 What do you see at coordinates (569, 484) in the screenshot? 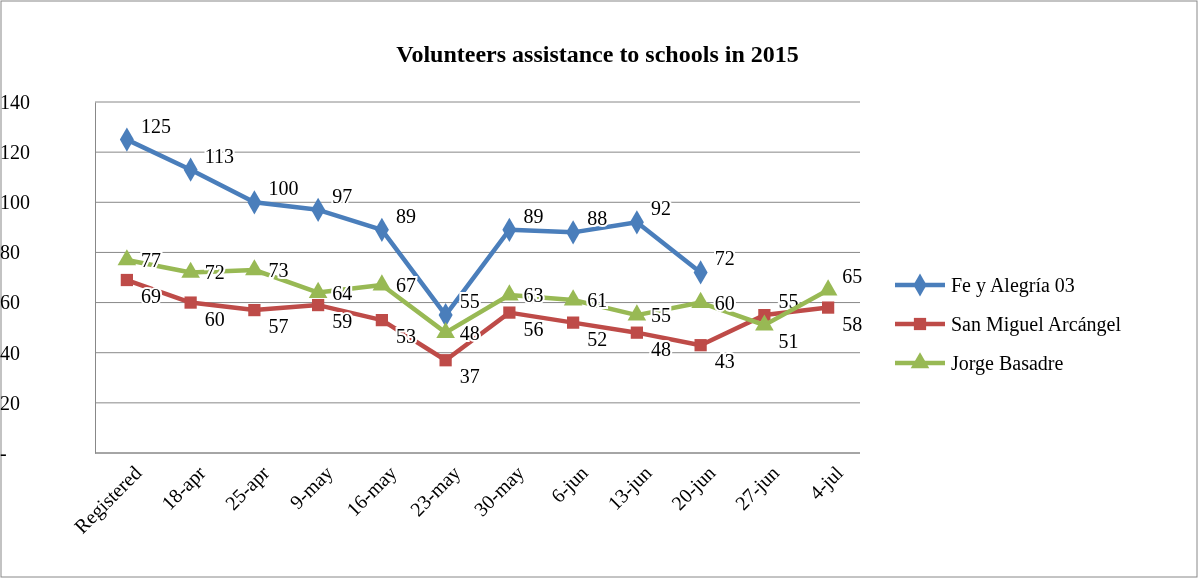
I see `x-tick-label: 6-jun` at bounding box center [569, 484].